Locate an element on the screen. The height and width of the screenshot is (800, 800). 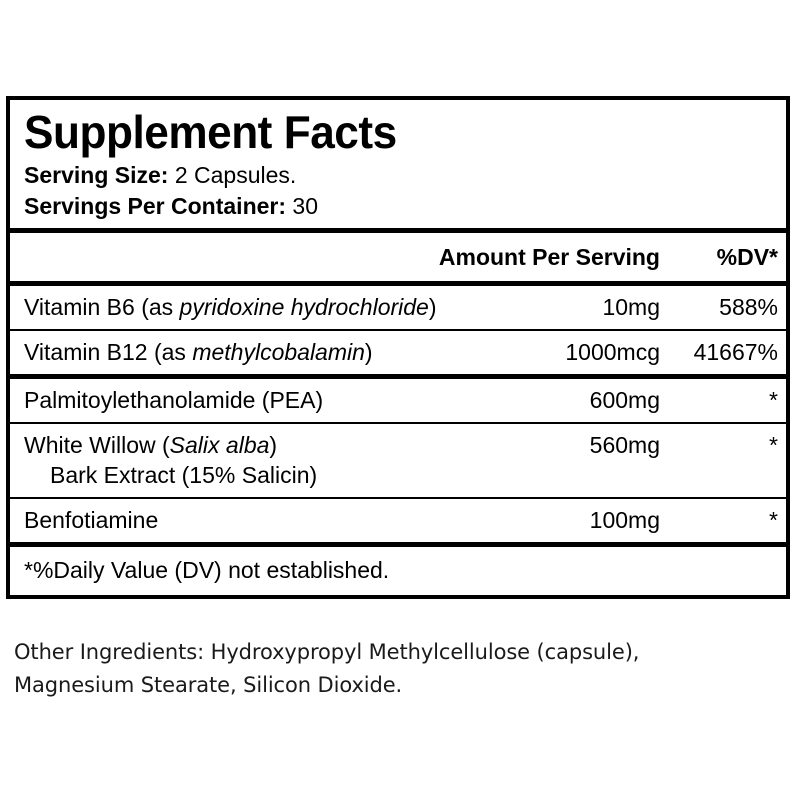
nutrient-name: Benfotiamine is located at coordinates (245, 520).